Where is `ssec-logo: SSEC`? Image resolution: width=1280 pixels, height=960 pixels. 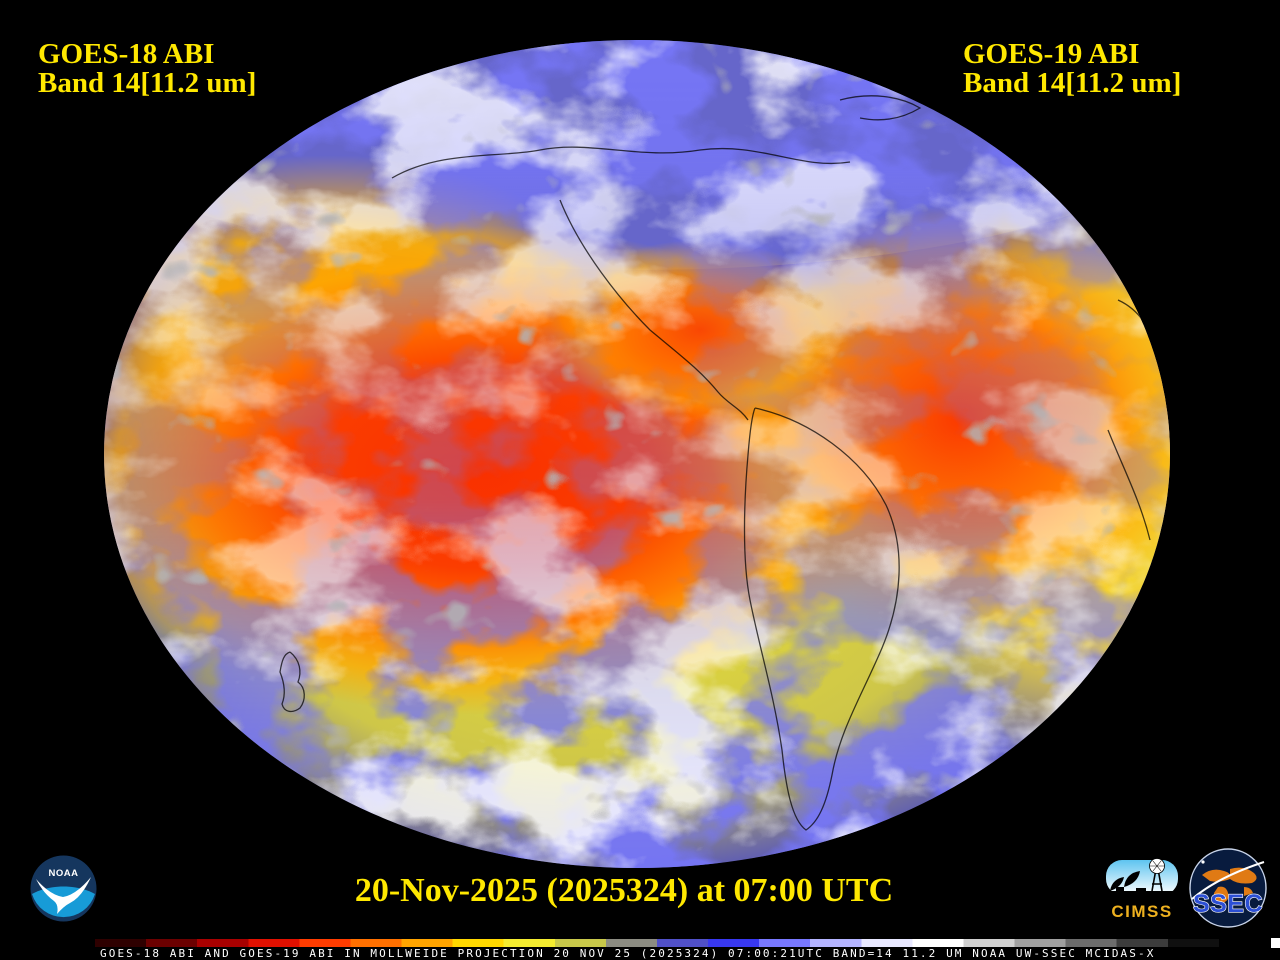
ssec-logo: SSEC is located at coordinates (1228, 888).